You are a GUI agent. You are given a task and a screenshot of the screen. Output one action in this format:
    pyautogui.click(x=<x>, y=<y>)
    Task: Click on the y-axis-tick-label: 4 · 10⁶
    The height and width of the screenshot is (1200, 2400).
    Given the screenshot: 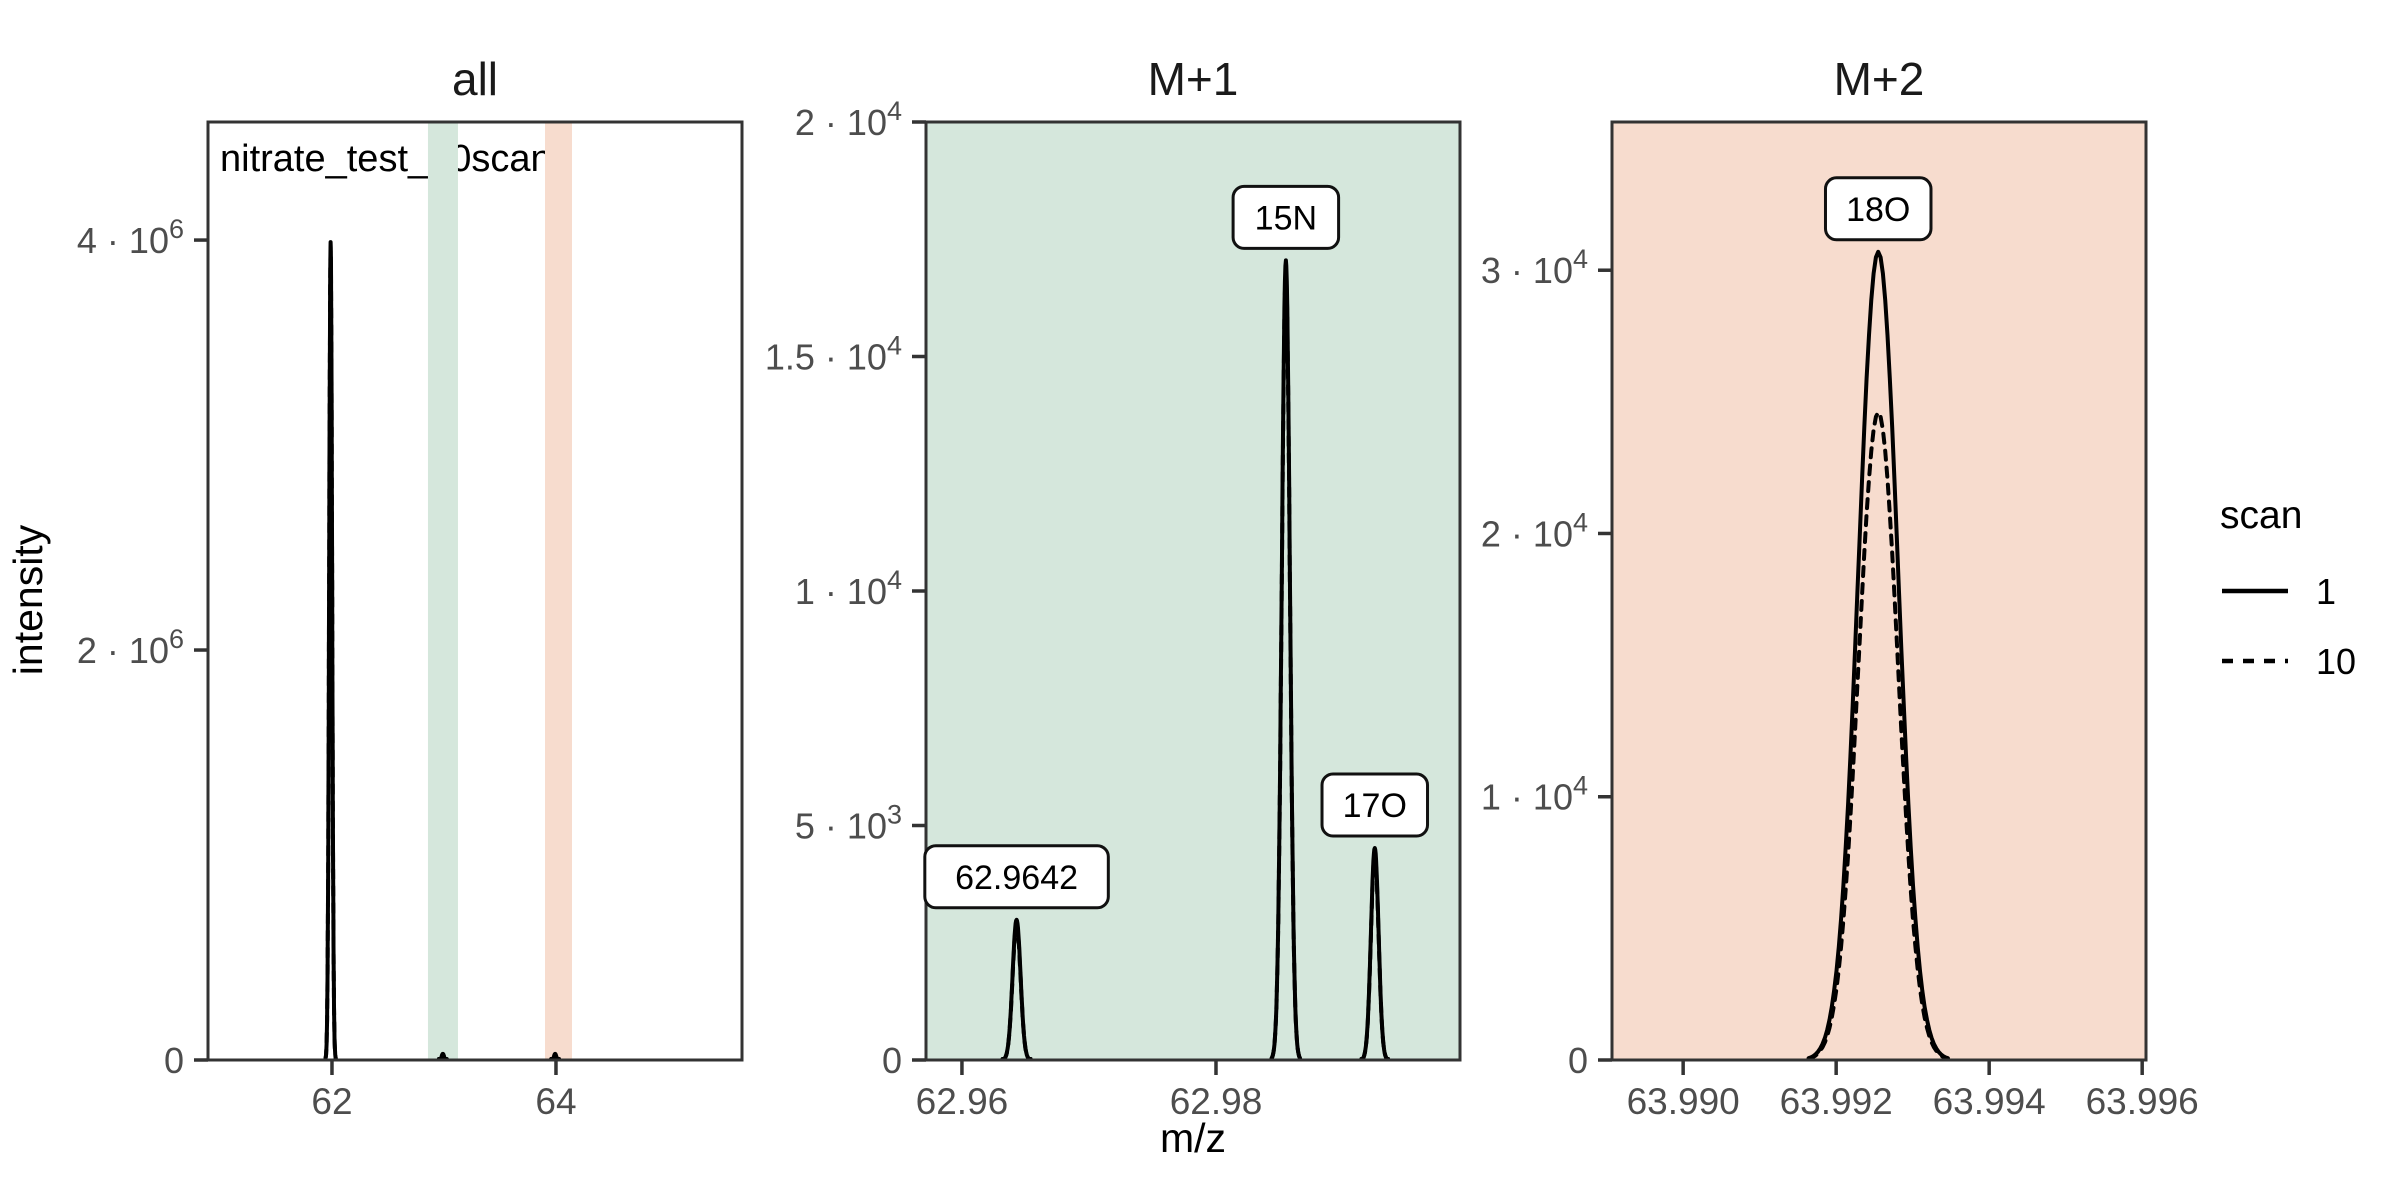 What is the action you would take?
    pyautogui.click(x=130, y=237)
    